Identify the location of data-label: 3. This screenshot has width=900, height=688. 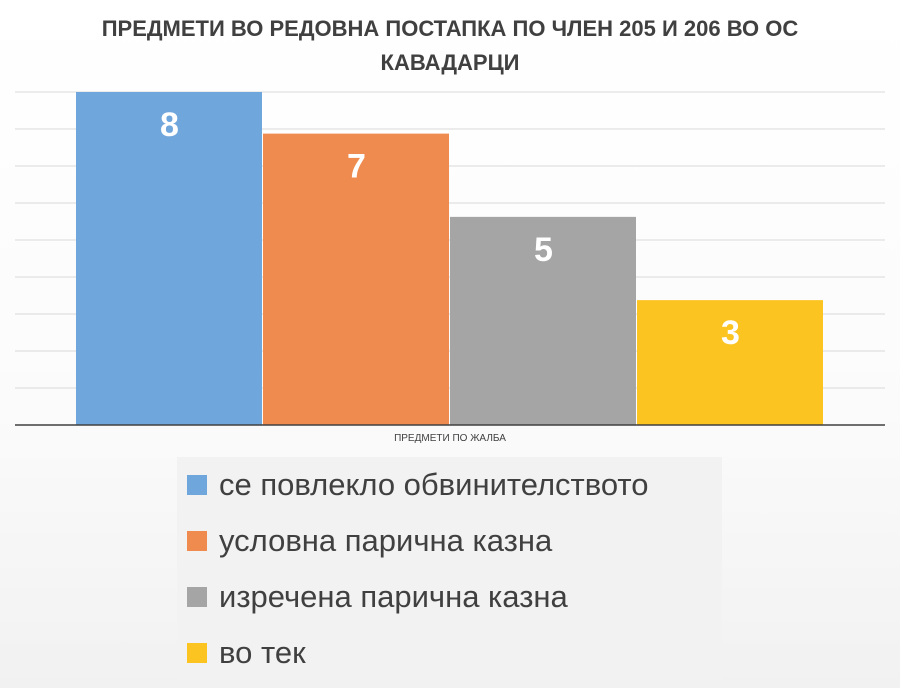
(730, 333).